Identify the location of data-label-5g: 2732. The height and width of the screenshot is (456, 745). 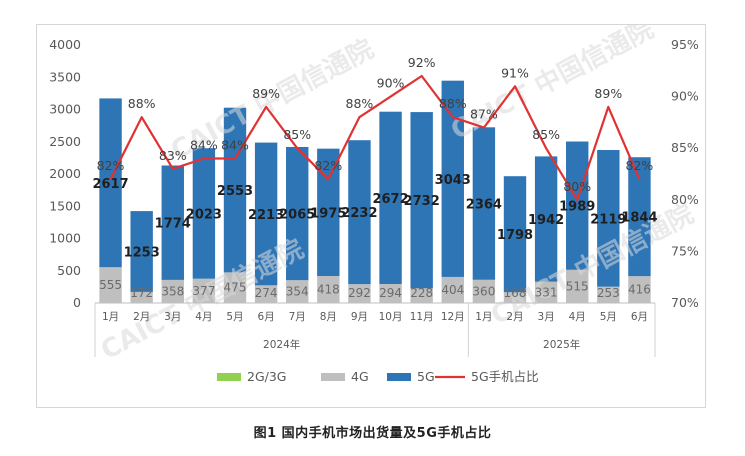
(422, 201).